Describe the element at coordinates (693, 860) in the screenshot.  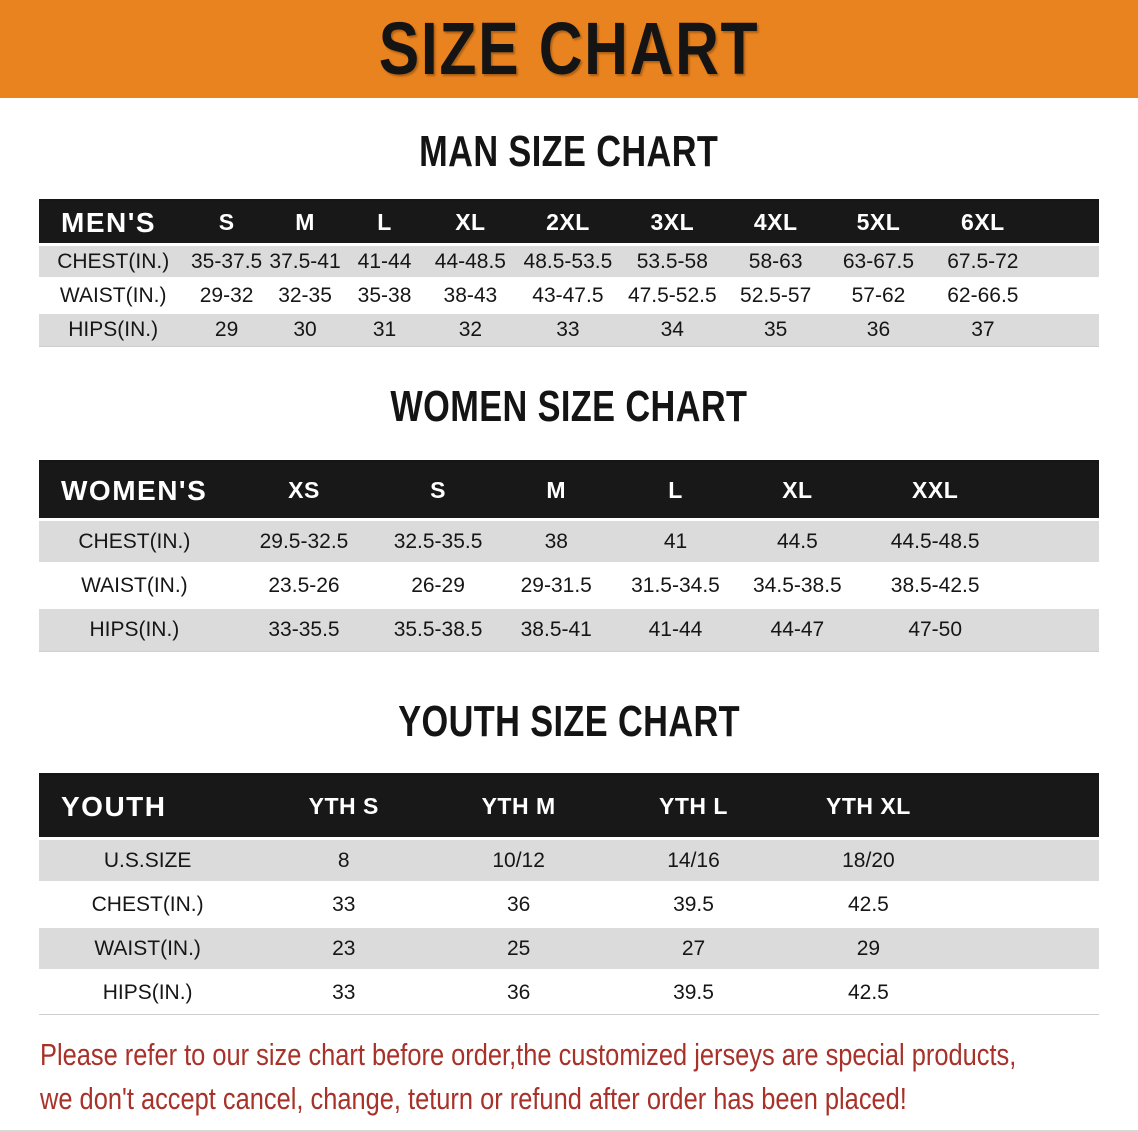
I see `size-cell: 14/16` at that location.